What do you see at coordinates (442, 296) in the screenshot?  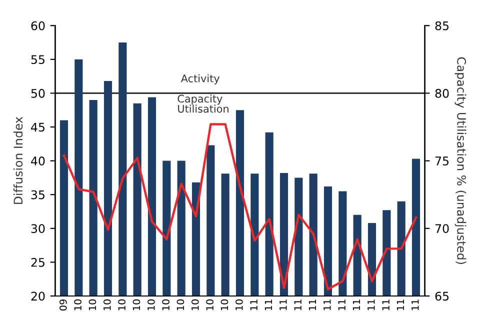 I see `y2-tick-label: 65` at bounding box center [442, 296].